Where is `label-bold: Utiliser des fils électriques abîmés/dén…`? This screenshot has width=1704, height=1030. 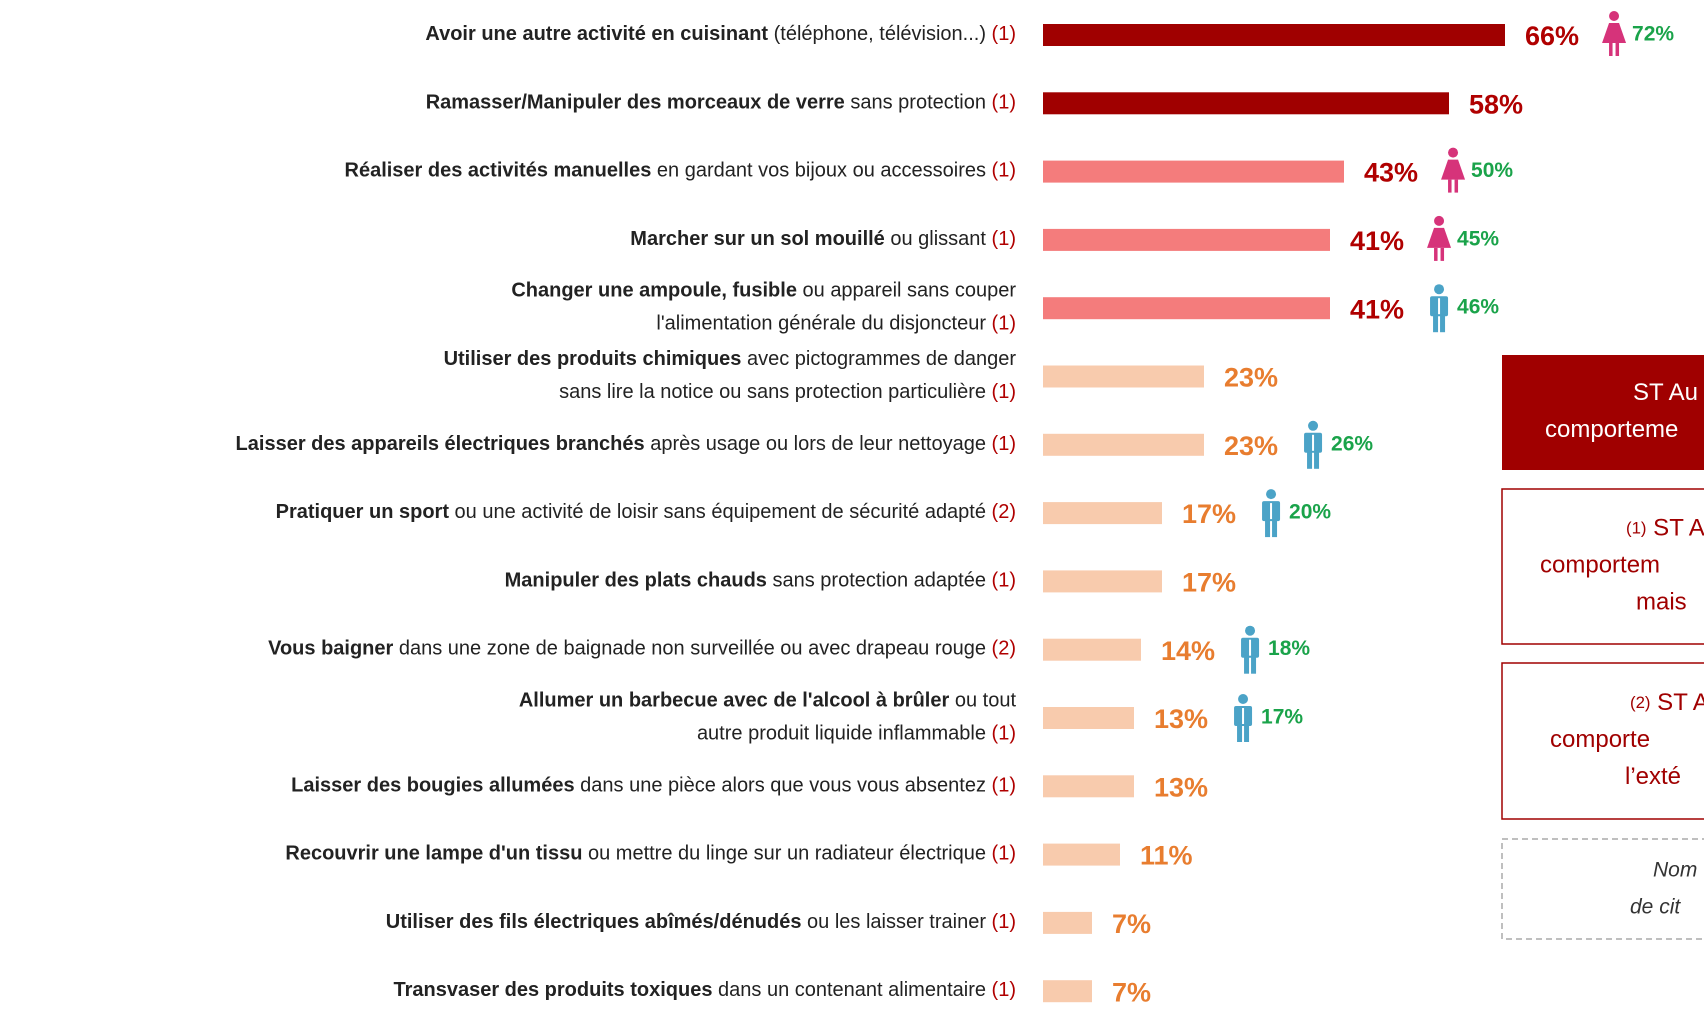
label-bold: Utiliser des fils électriques abîmés/dén… is located at coordinates (594, 922).